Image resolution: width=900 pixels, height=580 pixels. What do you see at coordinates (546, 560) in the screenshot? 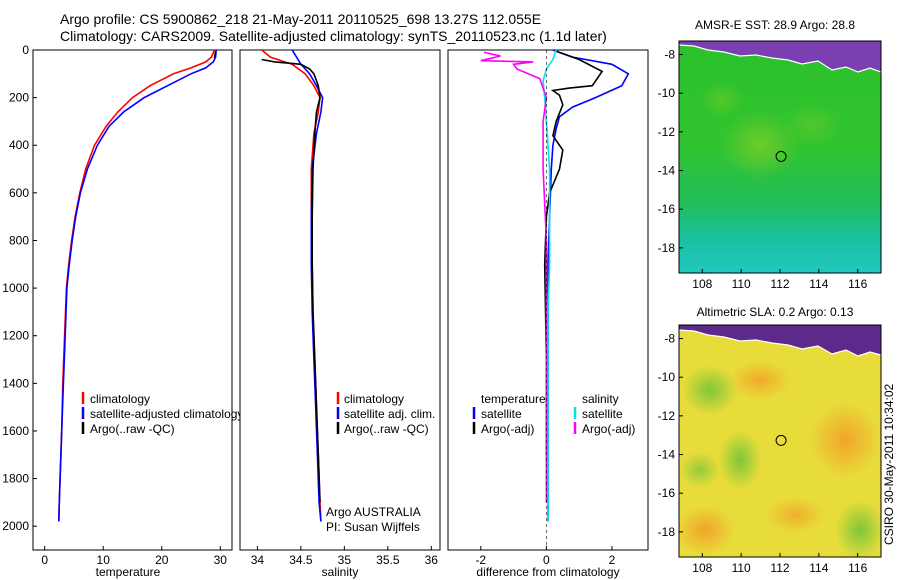
I see `difference-xtick-label-1: 0` at bounding box center [546, 560].